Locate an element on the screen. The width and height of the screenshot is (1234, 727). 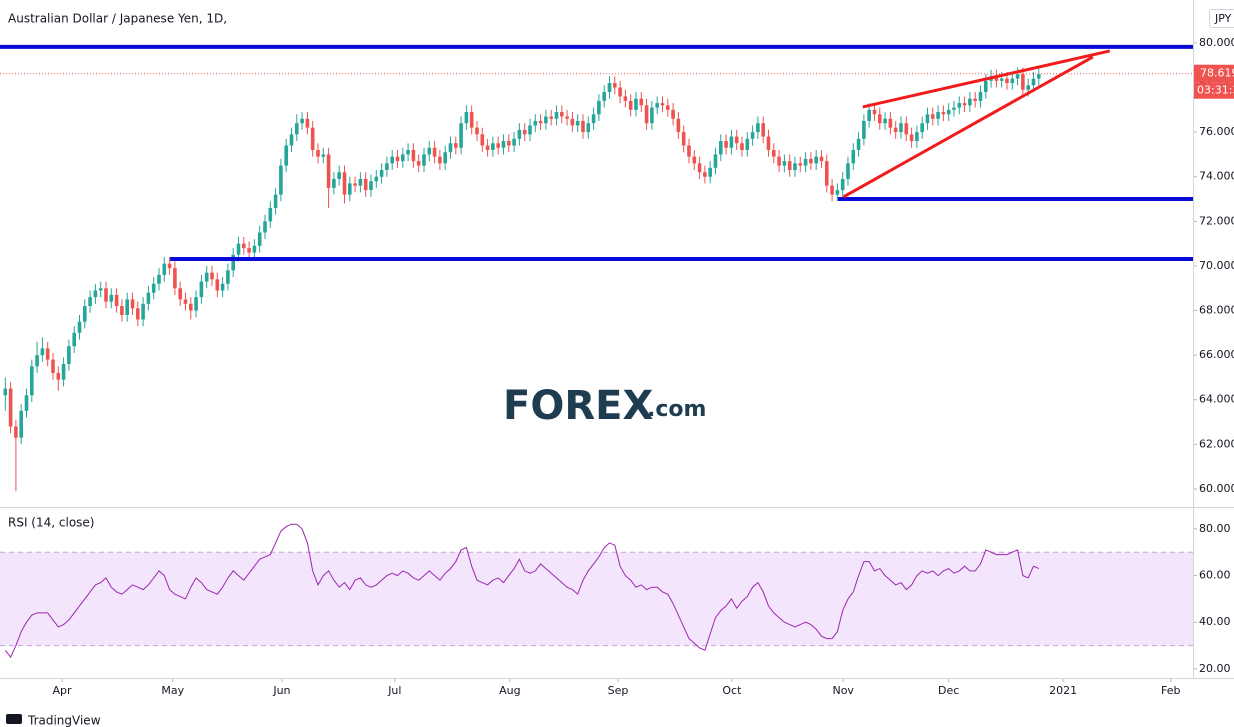
y-tick-label: 70.000 is located at coordinates (1216, 265).